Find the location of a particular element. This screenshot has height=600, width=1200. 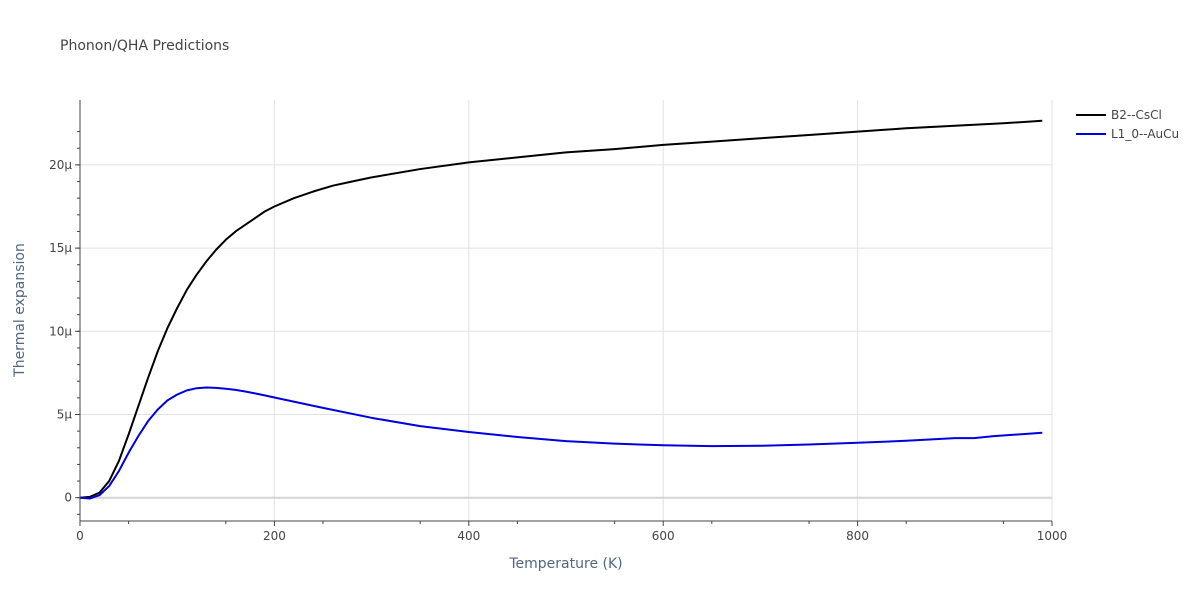

y-tick-label: 15μ is located at coordinates (60, 248).